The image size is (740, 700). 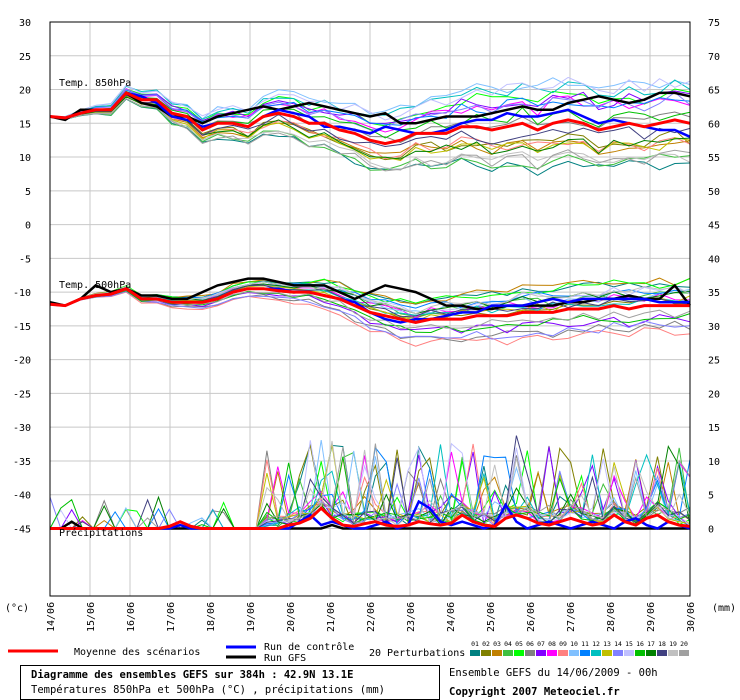 What do you see at coordinates (22, 394) in the screenshot?
I see `left-tick-label: -25` at bounding box center [22, 394].